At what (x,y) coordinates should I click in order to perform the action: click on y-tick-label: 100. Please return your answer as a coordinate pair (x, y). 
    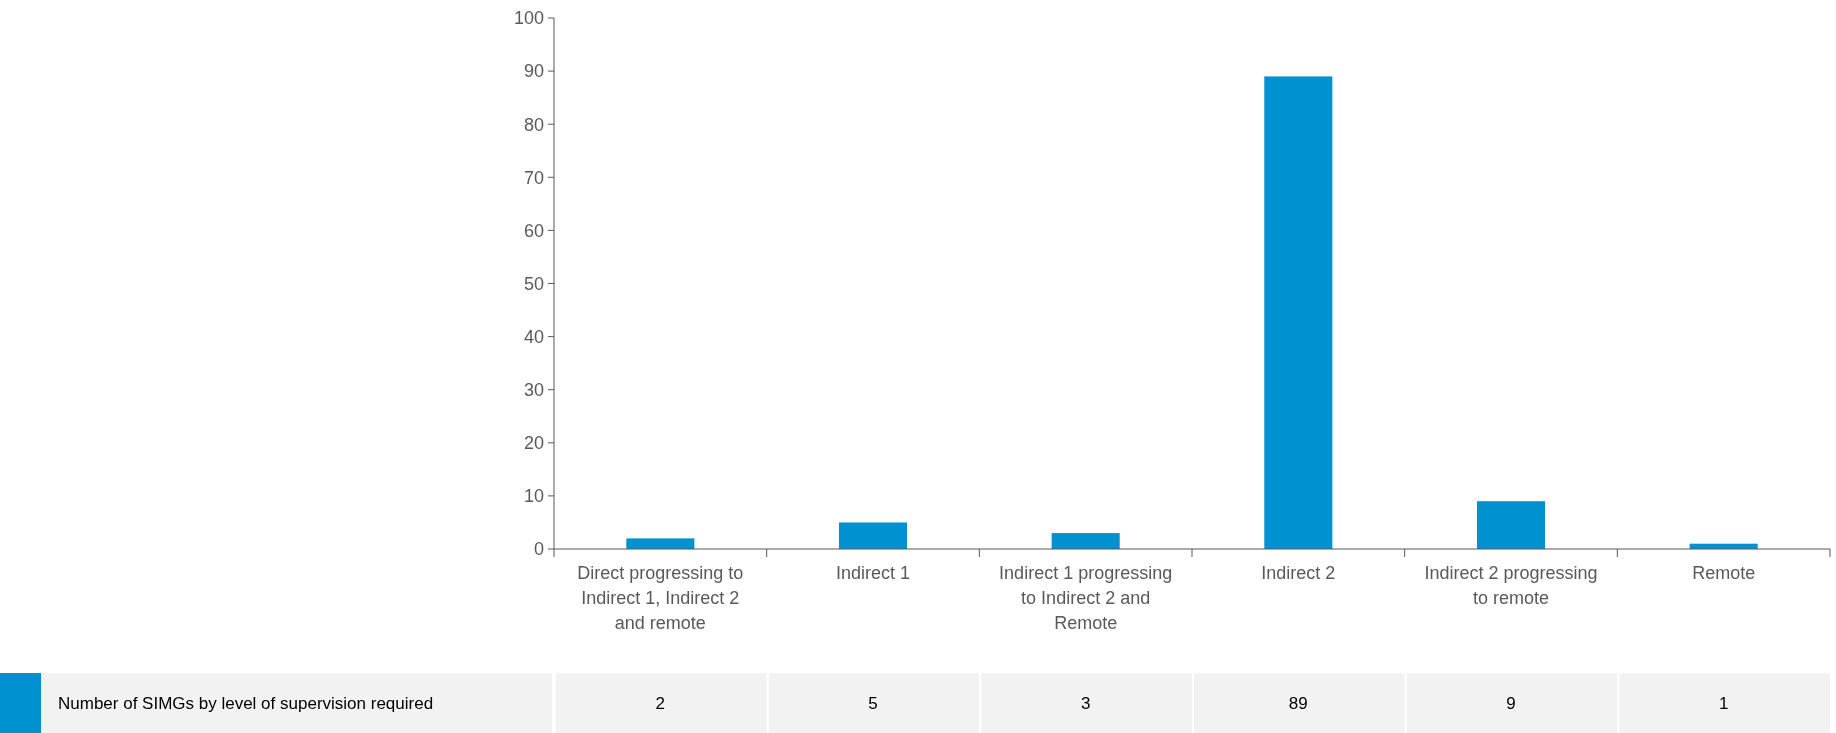
    Looking at the image, I should click on (528, 18).